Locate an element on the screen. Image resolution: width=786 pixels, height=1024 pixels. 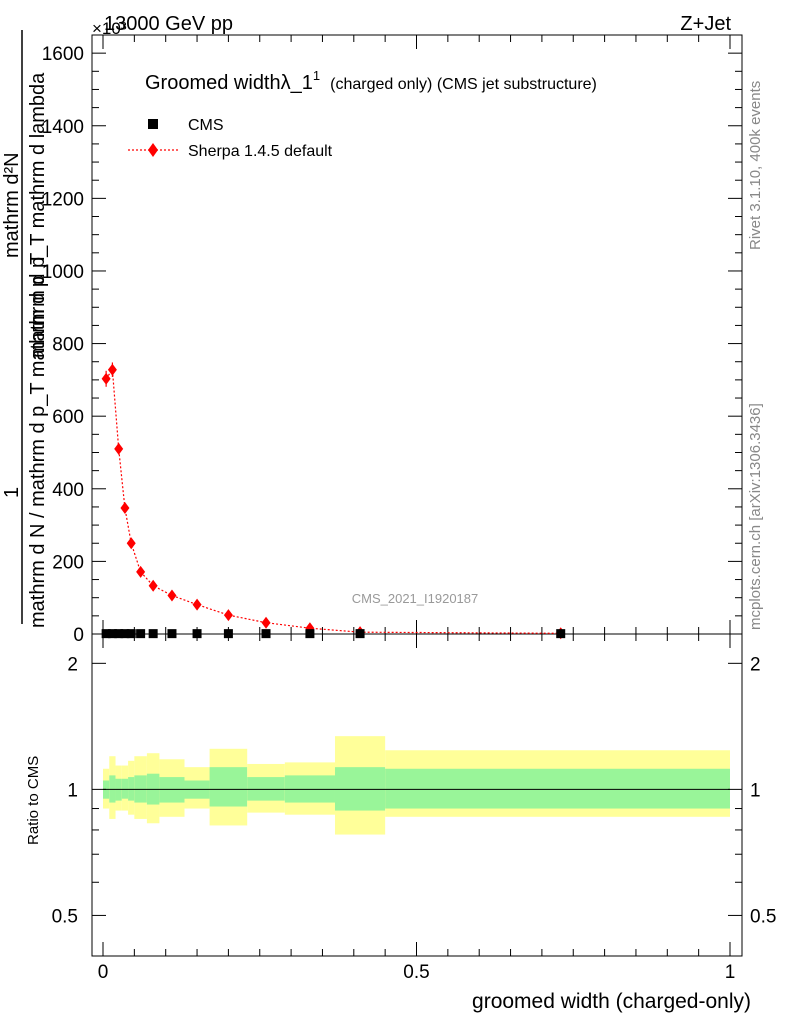
header-right: Z+Jet is located at coordinates (705, 24).